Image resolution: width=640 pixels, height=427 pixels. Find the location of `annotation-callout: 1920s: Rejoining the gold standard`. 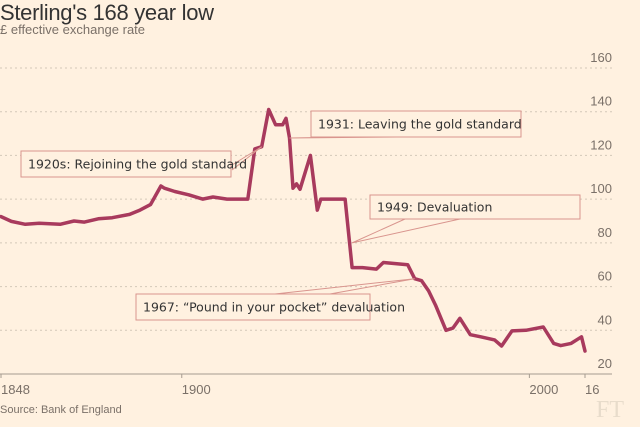

annotation-callout: 1920s: Rejoining the gold standard is located at coordinates (141, 162).